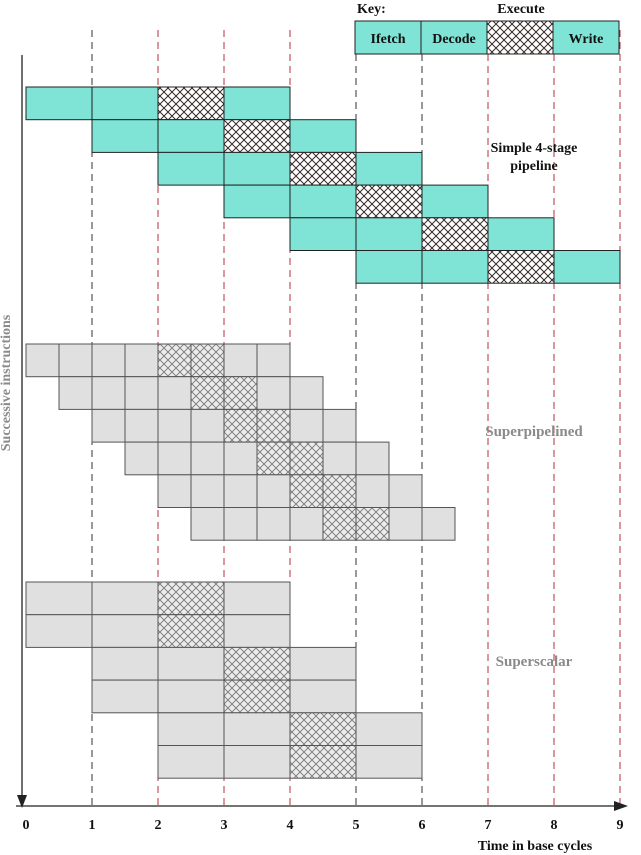  What do you see at coordinates (535, 846) in the screenshot?
I see `x-axis-label: Time in base cycles` at bounding box center [535, 846].